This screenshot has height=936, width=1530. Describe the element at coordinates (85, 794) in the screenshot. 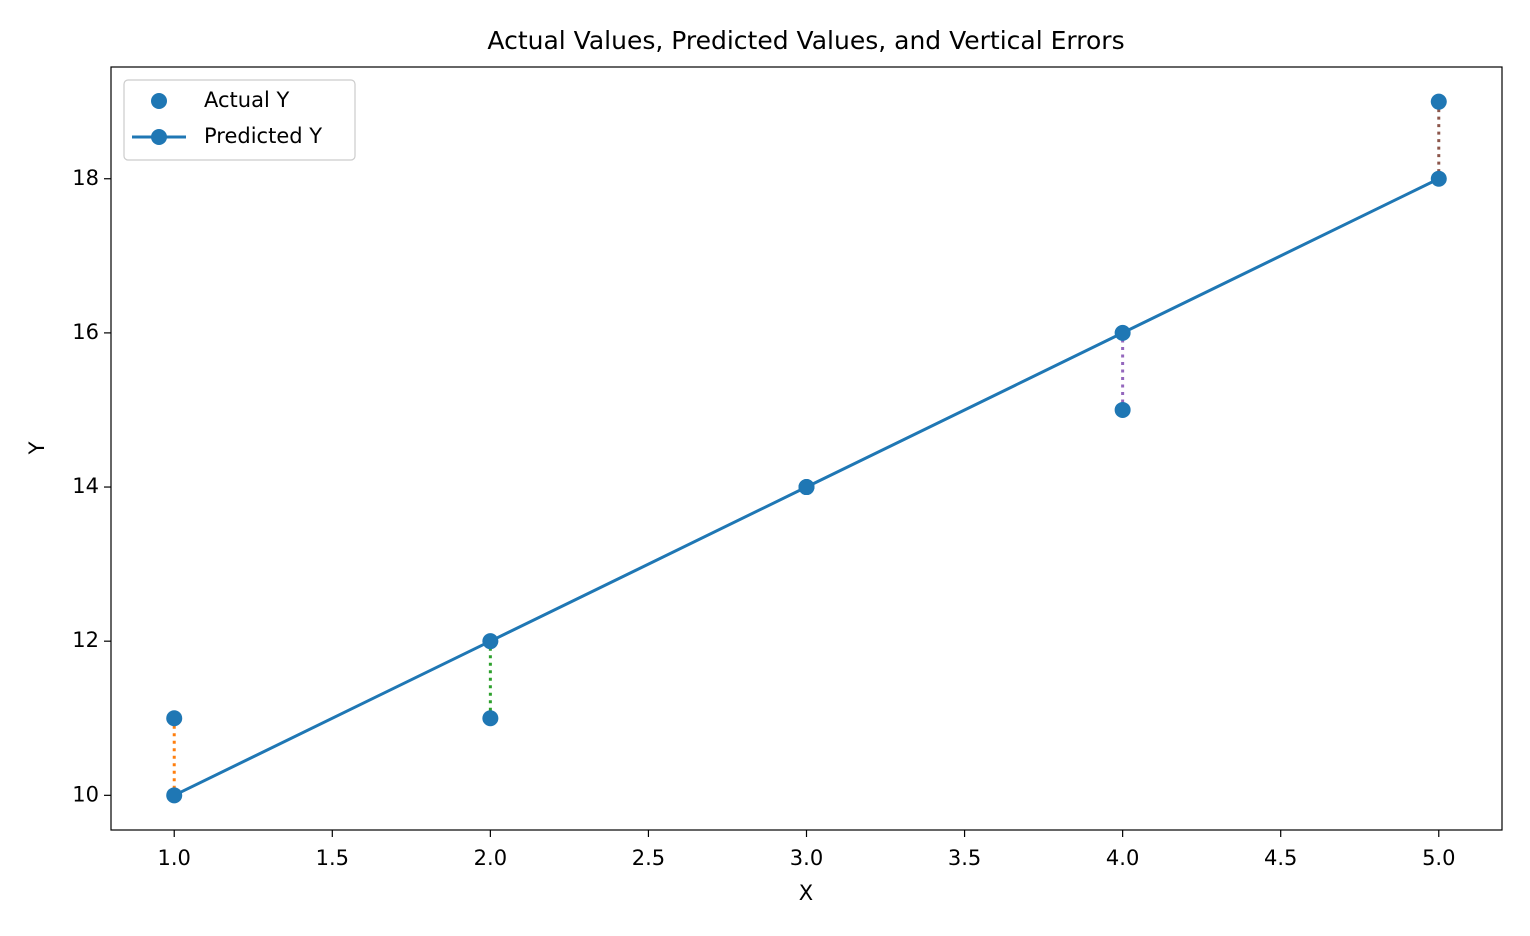

I see `y-tick-label: 10` at that location.